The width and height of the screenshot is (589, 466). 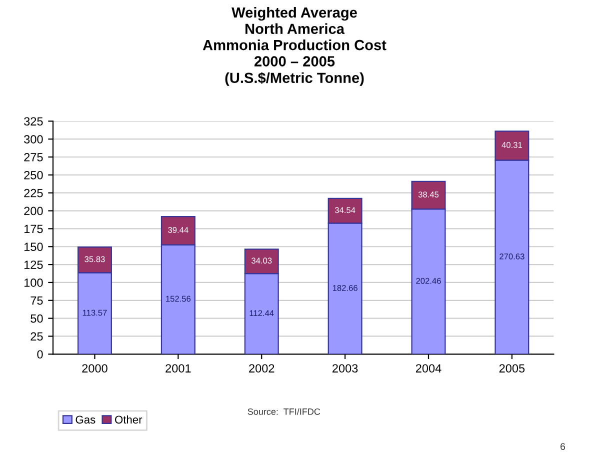 What do you see at coordinates (33, 264) in the screenshot?
I see `y-tick-label: 125` at bounding box center [33, 264].